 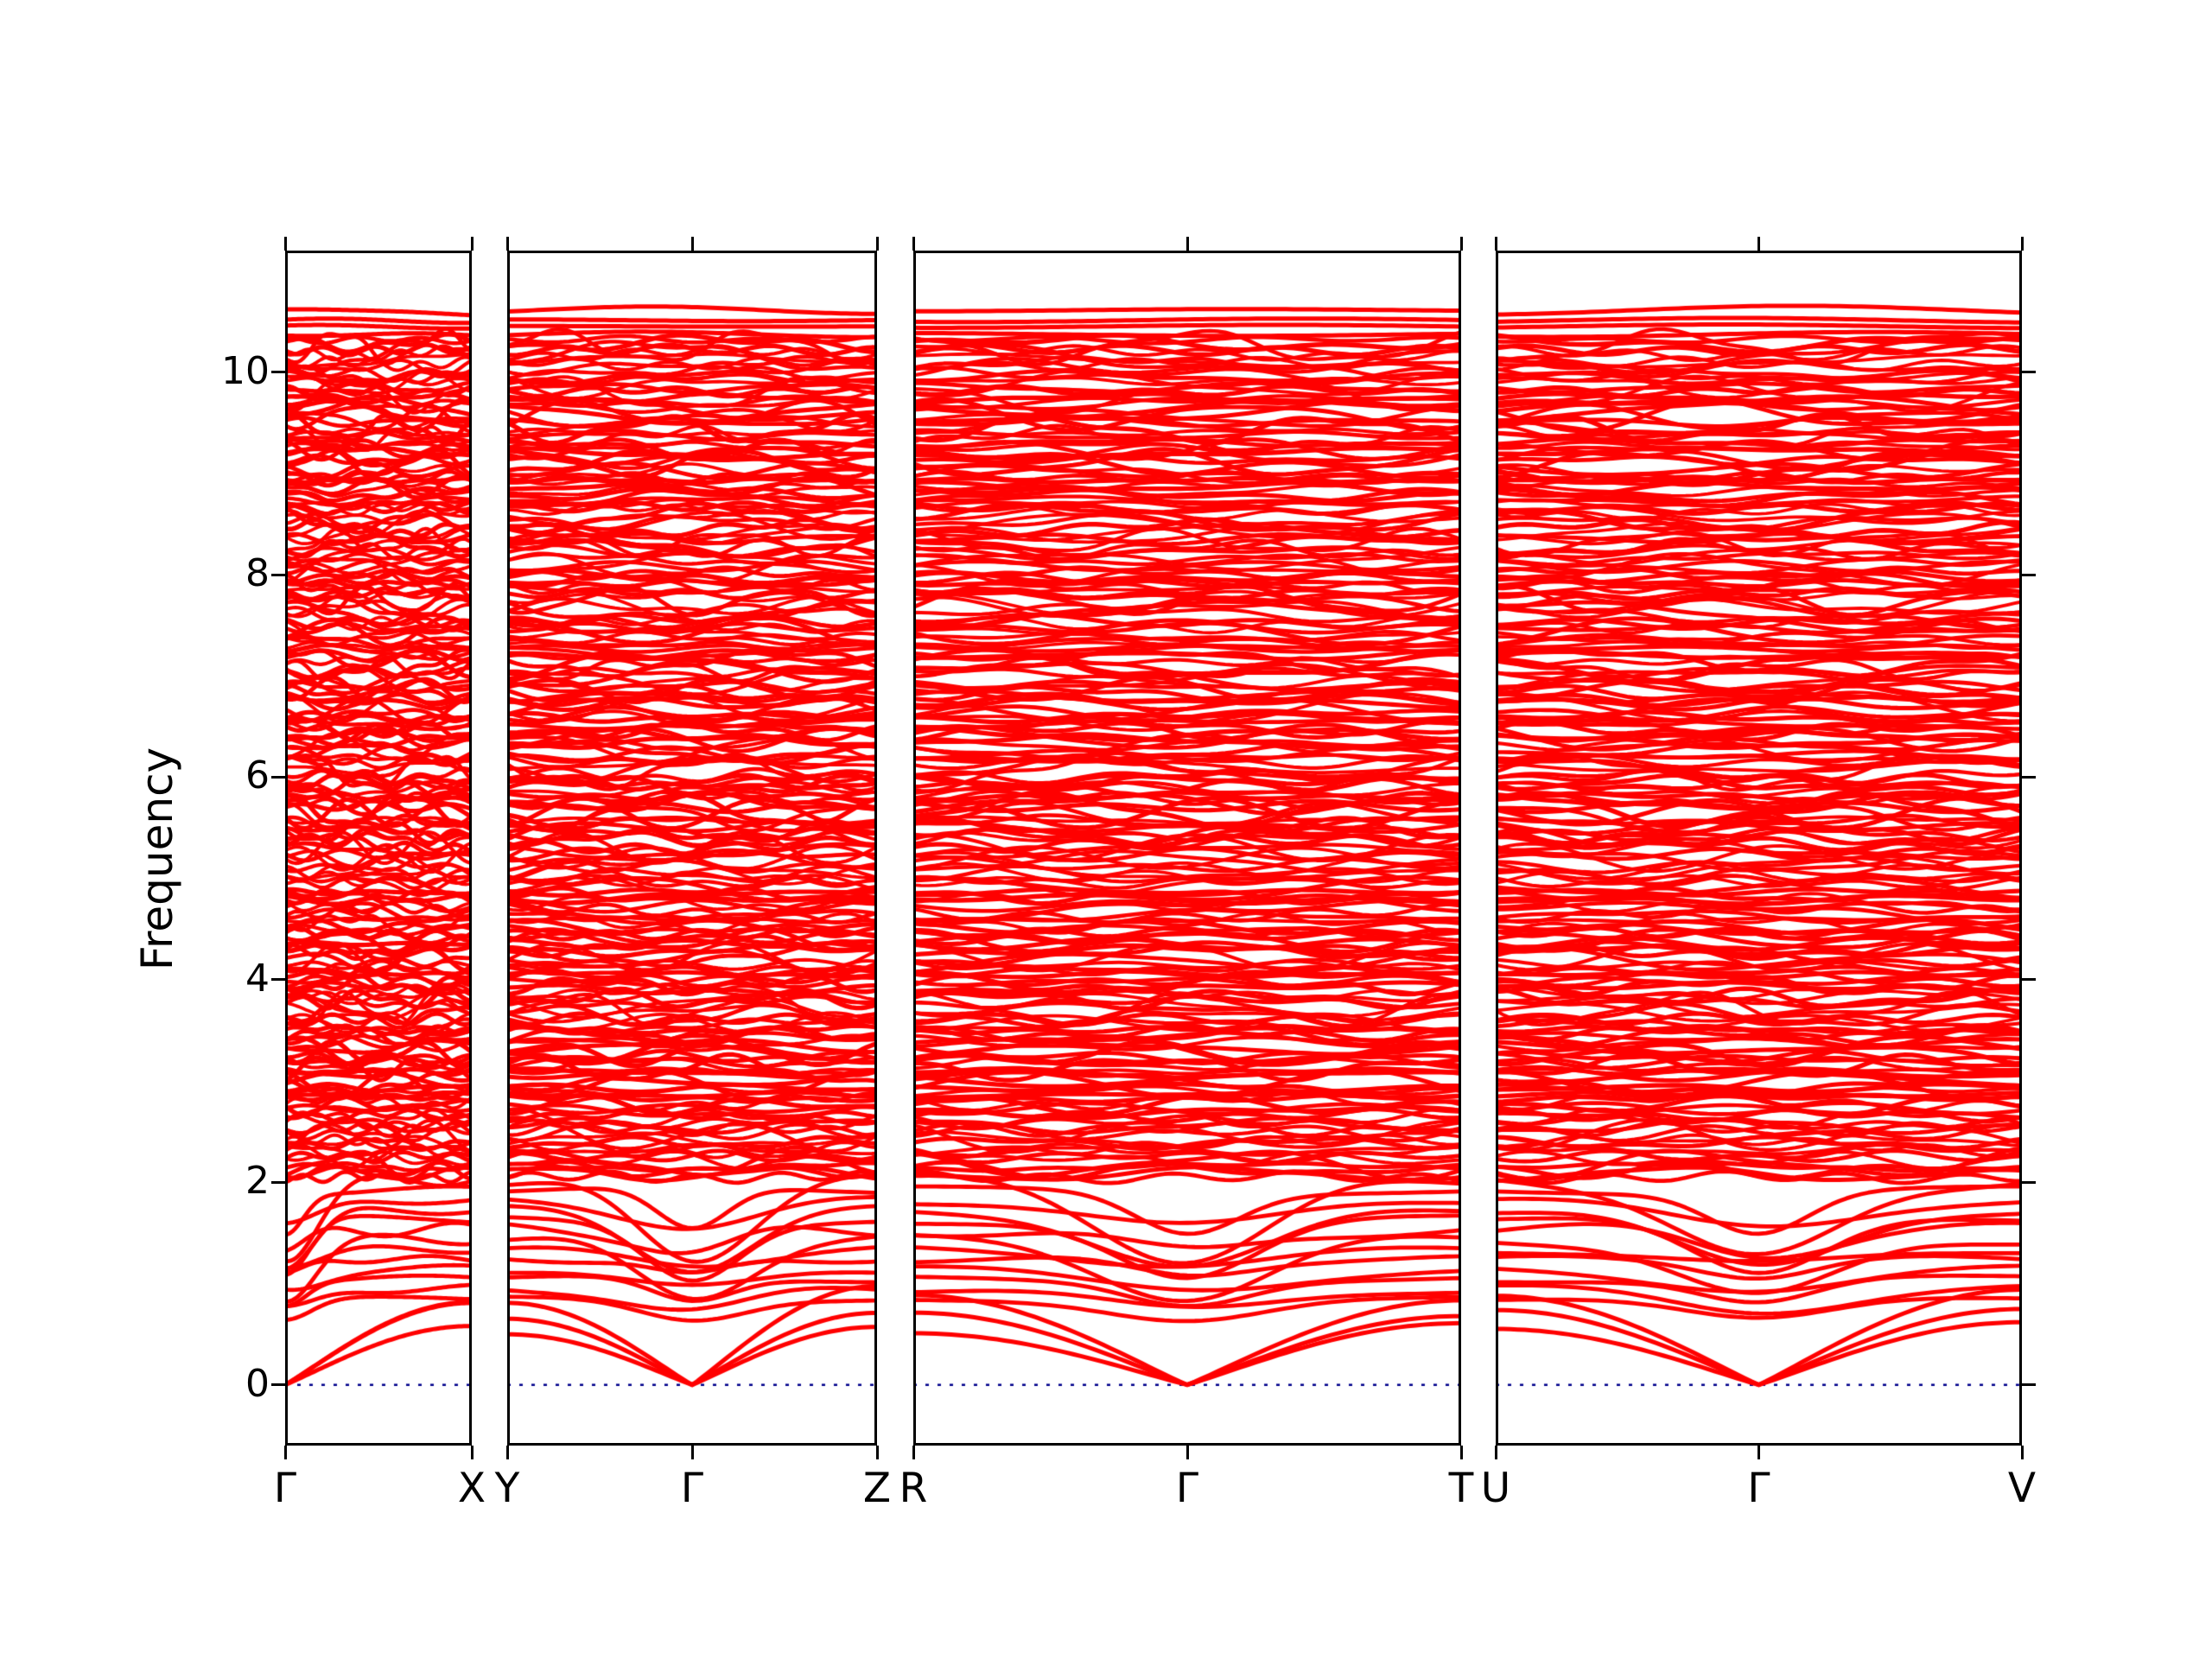 What do you see at coordinates (507, 1488) in the screenshot?
I see `x-tick-label: Y` at bounding box center [507, 1488].